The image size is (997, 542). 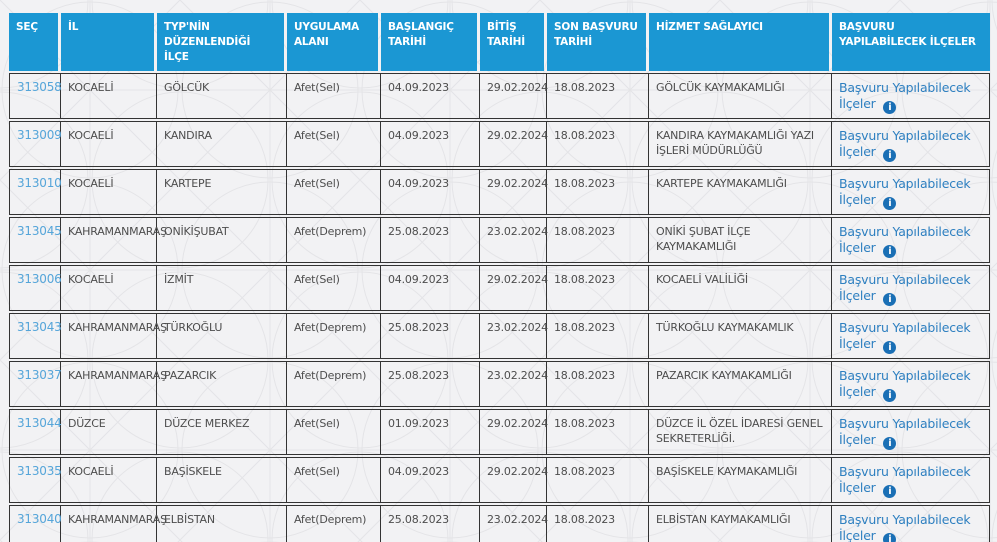 I want to click on cell-baslangic-tarihi: 25.08.2023, so click(x=430, y=240).